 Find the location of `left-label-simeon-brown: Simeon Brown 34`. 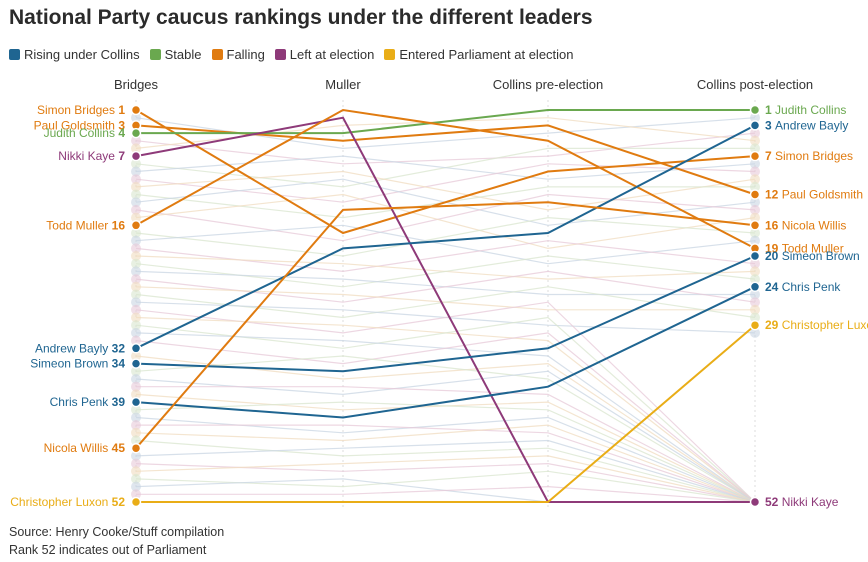

left-label-simeon-brown: Simeon Brown 34 is located at coordinates (77, 364).